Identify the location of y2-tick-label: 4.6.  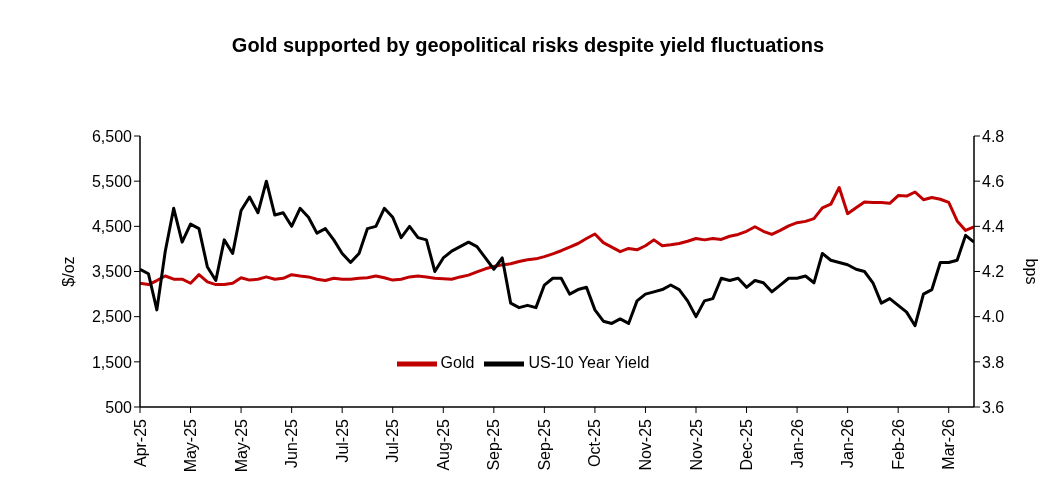
(993, 181).